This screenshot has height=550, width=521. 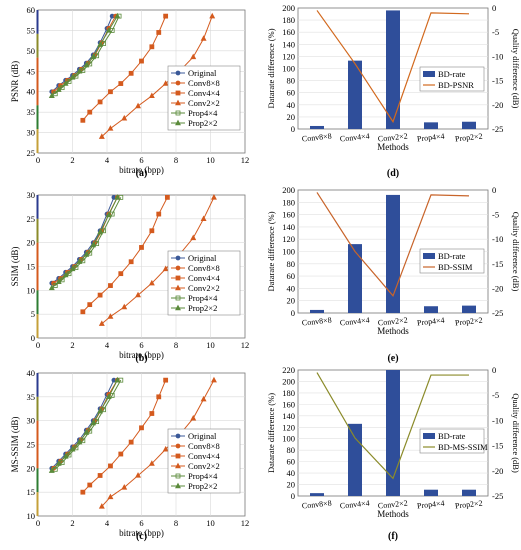 What do you see at coordinates (107, 160) in the screenshot?
I see `x-tick-label: 4` at bounding box center [107, 160].